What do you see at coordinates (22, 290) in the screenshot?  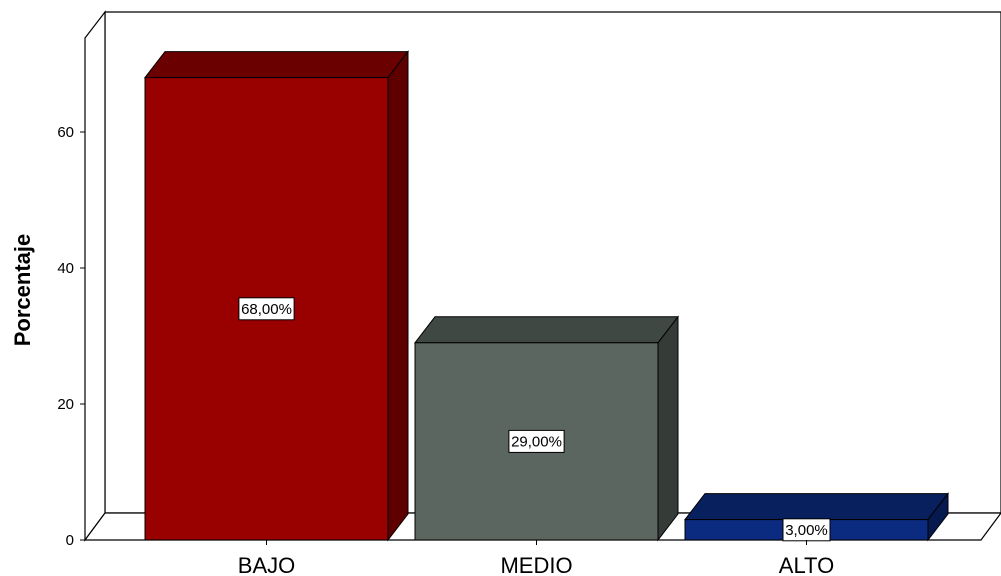 I see `y-axis-title: Porcentaje` at bounding box center [22, 290].